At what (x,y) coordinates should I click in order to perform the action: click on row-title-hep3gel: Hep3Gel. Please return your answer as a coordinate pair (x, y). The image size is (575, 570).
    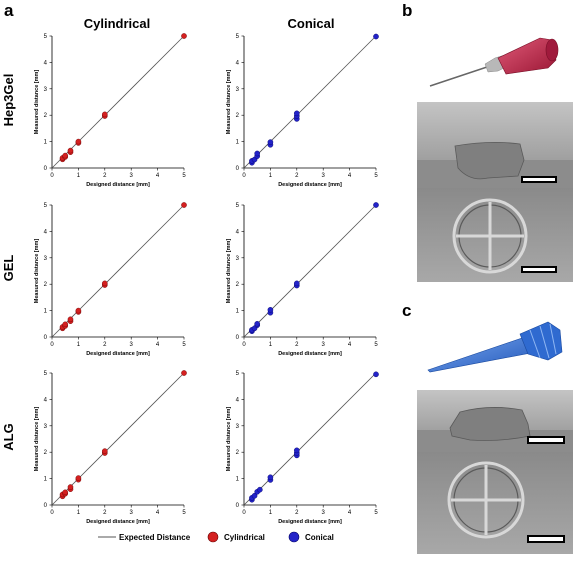
    Looking at the image, I should click on (8, 100).